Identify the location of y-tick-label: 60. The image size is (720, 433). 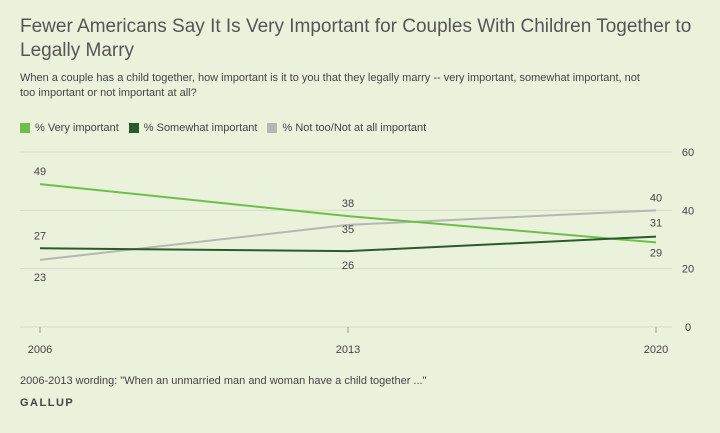
(688, 153).